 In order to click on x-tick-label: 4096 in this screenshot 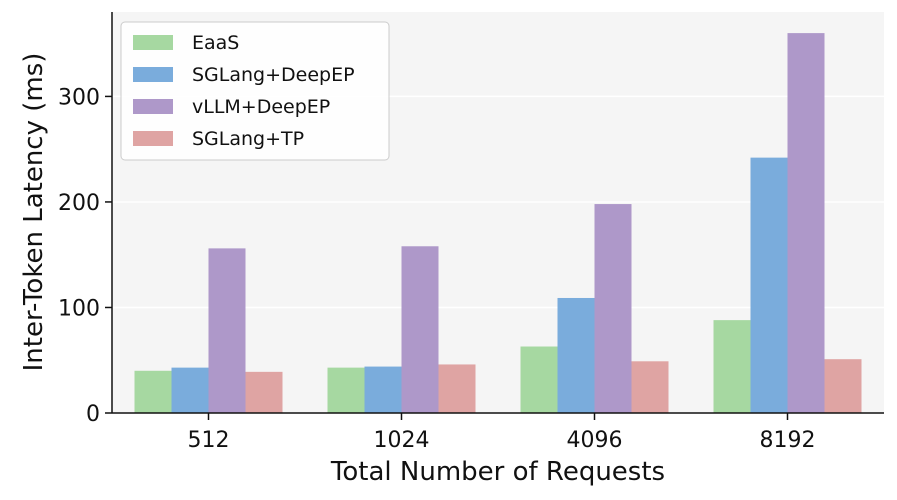, I will do `click(595, 440)`.